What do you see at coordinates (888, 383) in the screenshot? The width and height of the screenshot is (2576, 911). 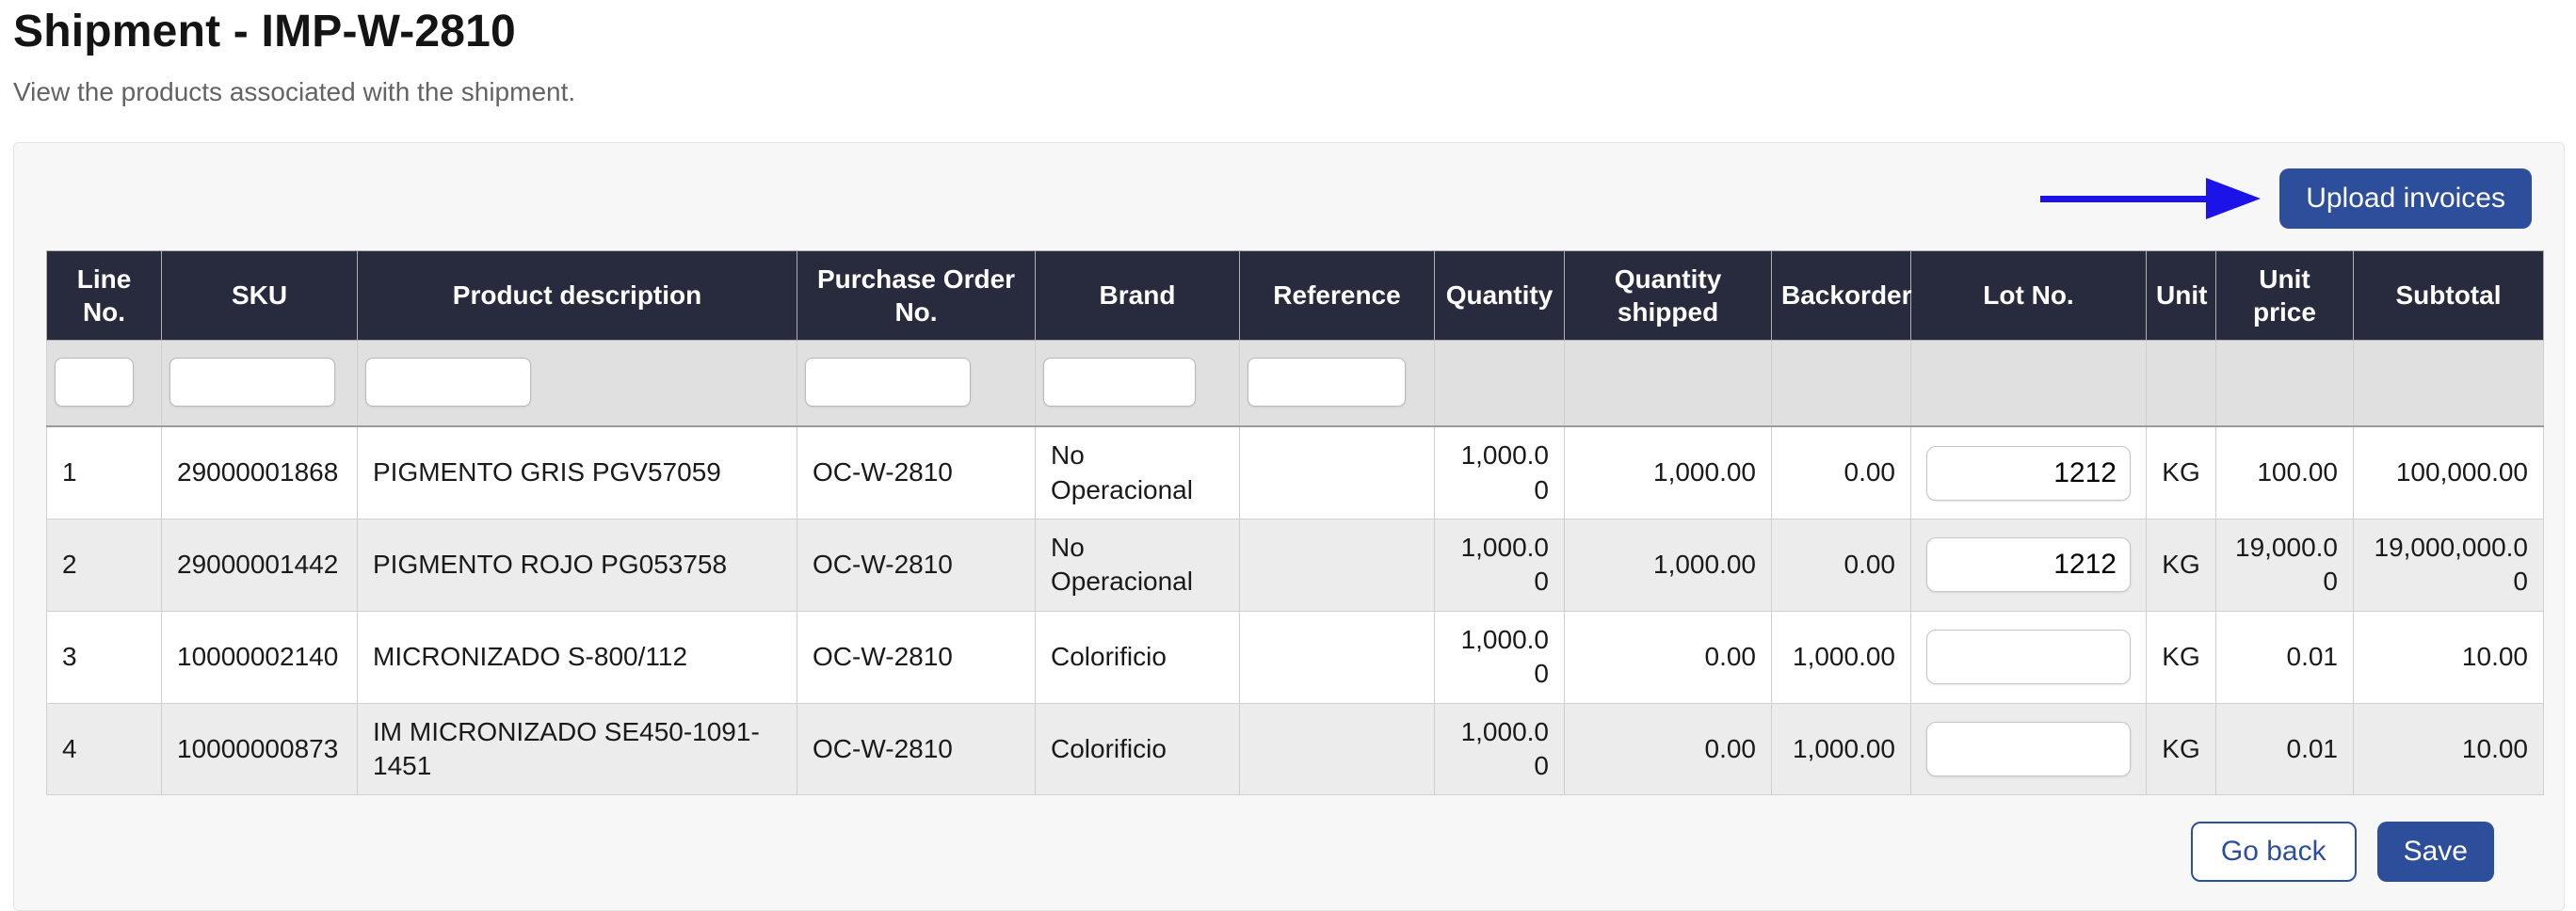 I see `filter-purchase-order-no-input` at bounding box center [888, 383].